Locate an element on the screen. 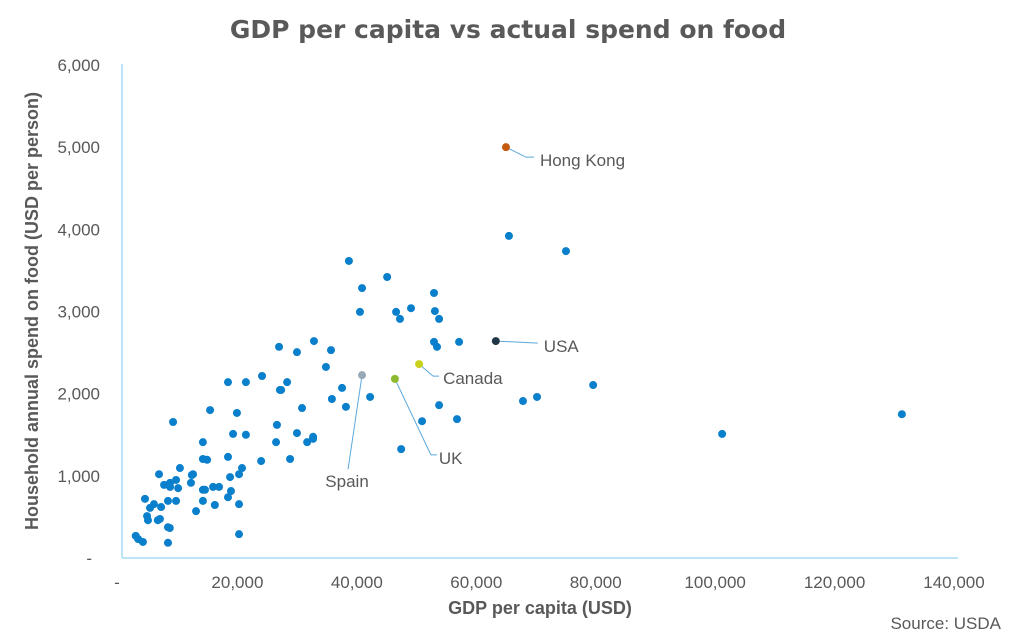 This screenshot has width=1016, height=638. highlight-uk: UK is located at coordinates (426, 421).